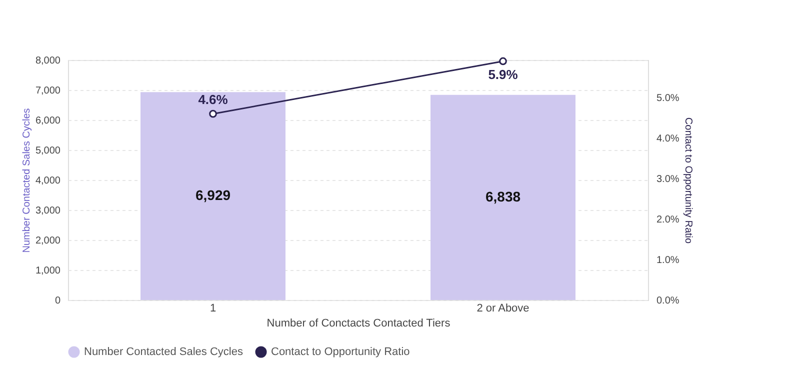 This screenshot has height=388, width=800. Describe the element at coordinates (48, 61) in the screenshot. I see `y-tick-label: 8,000` at that location.